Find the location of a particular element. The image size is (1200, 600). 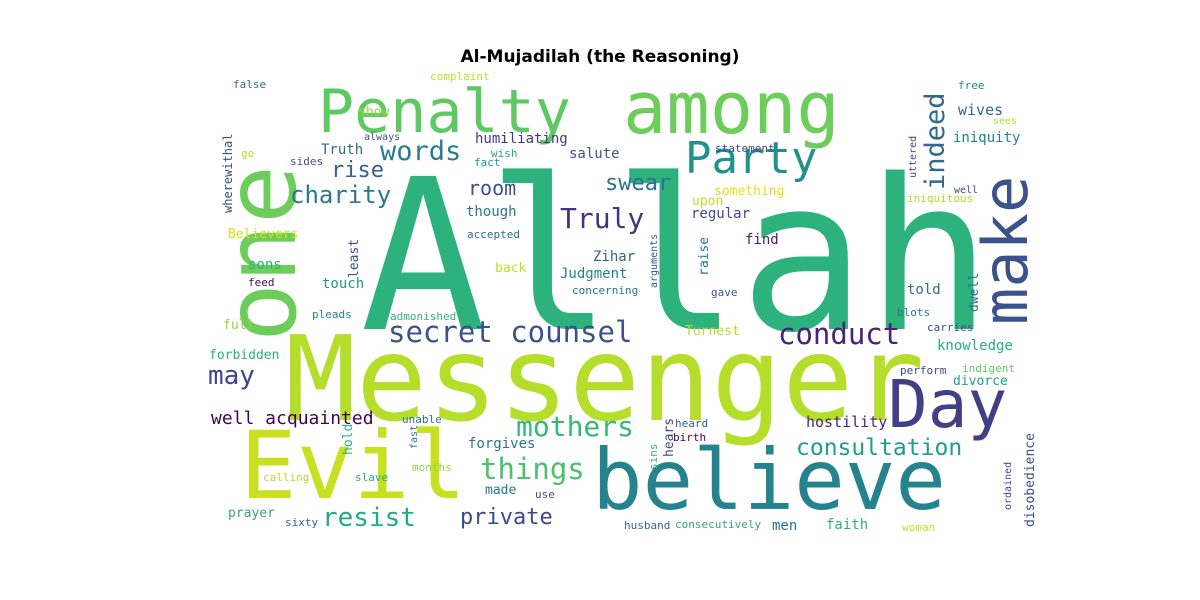

word-may: may is located at coordinates (231, 376).